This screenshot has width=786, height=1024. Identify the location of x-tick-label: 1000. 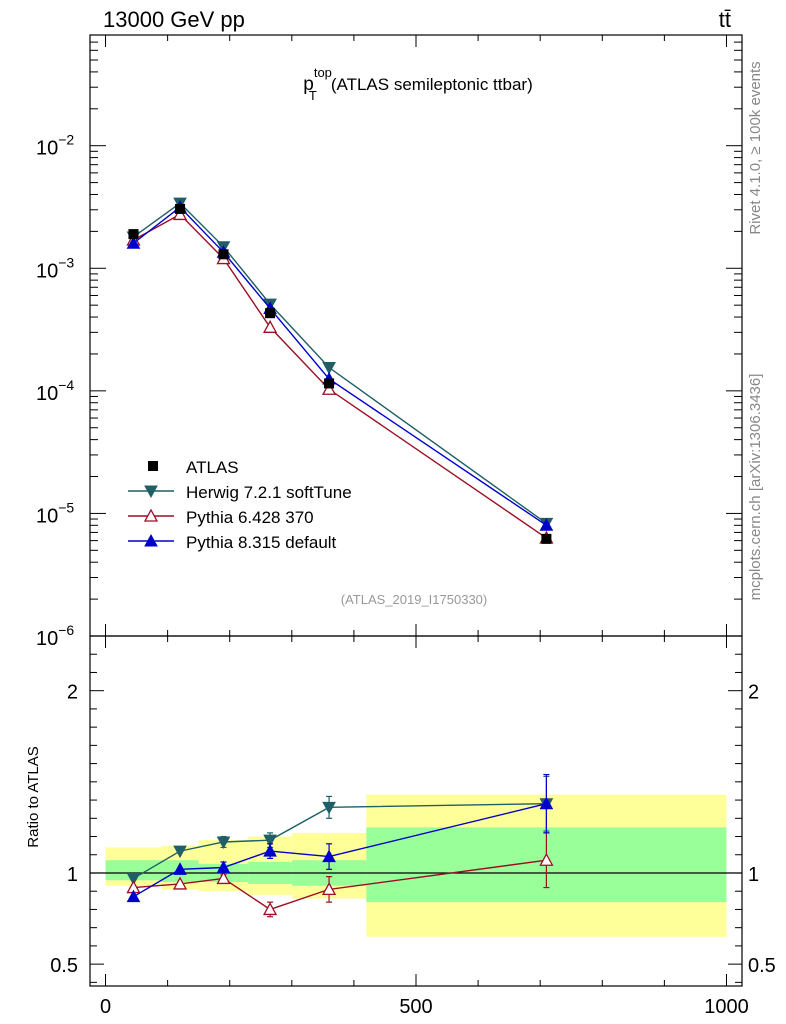
(726, 1007).